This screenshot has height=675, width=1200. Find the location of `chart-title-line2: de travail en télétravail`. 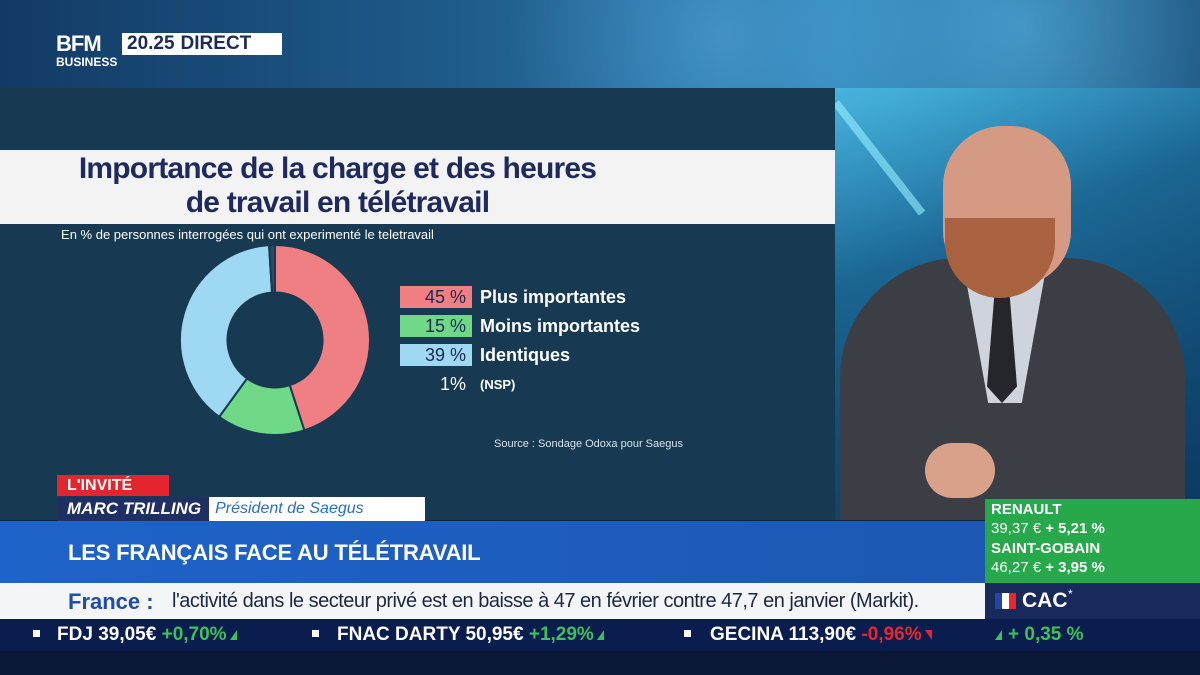

chart-title-line2: de travail en télétravail is located at coordinates (337, 202).